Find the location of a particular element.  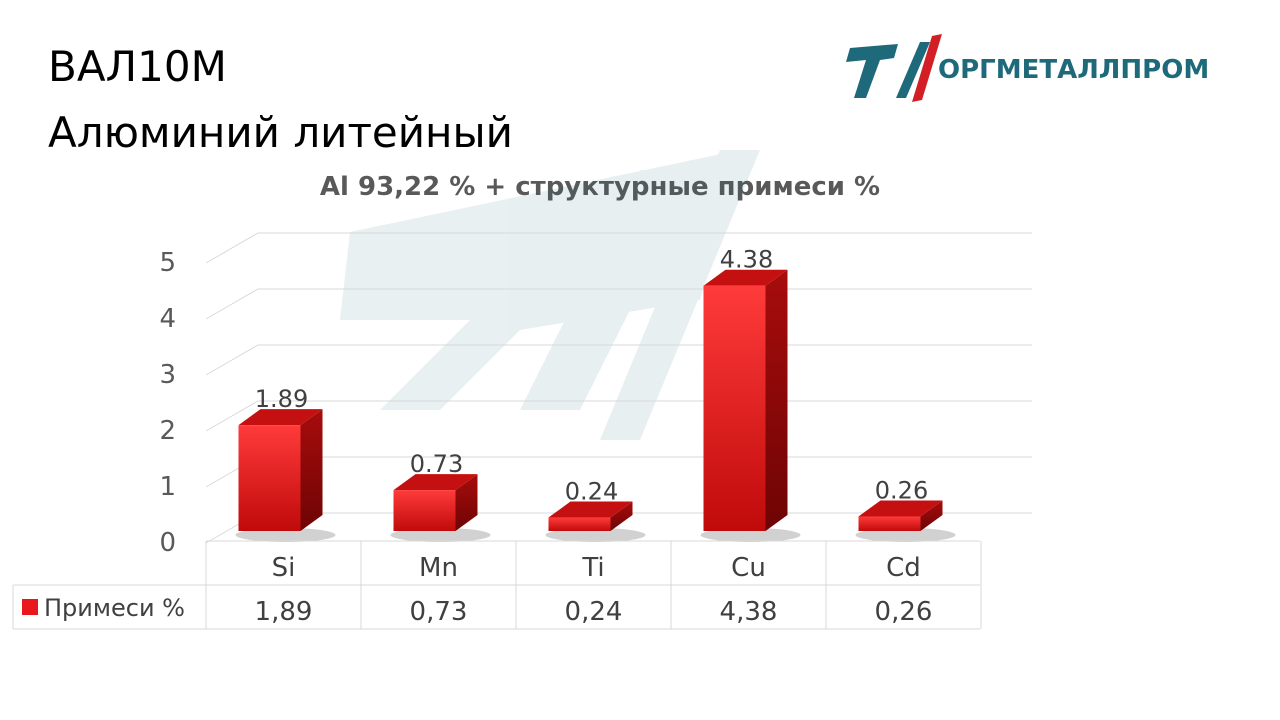

table-value: 0,26 is located at coordinates (904, 612).